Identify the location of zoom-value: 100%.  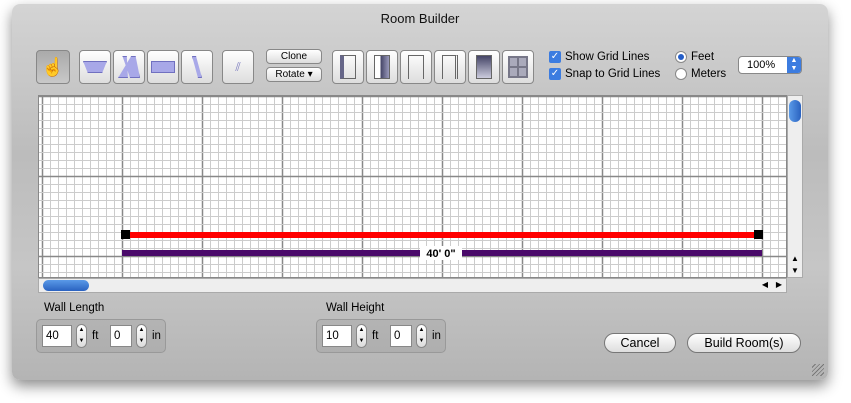
(761, 65).